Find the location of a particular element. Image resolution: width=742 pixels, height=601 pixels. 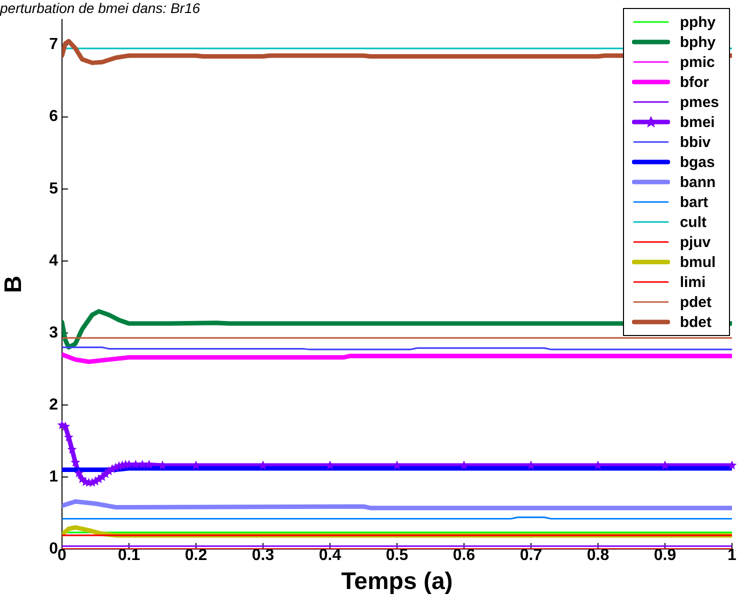

y-tick-label: 6 is located at coordinates (53, 117).